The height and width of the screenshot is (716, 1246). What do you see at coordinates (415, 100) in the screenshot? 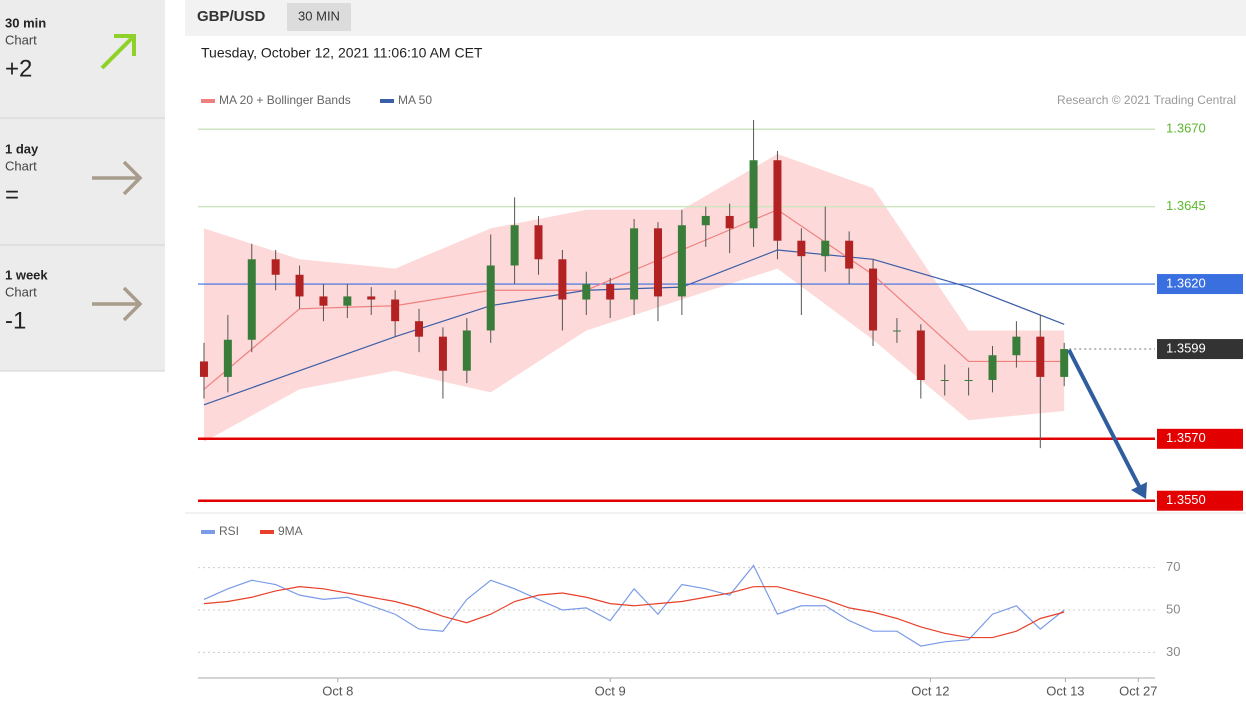
I see `legend-label: MA 50` at bounding box center [415, 100].